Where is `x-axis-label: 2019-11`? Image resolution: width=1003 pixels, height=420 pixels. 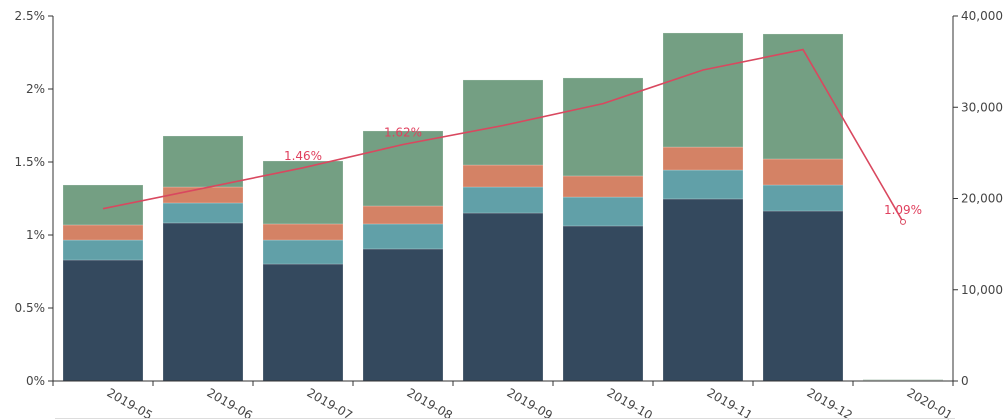
x-axis-label: 2019-11 is located at coordinates (730, 402).